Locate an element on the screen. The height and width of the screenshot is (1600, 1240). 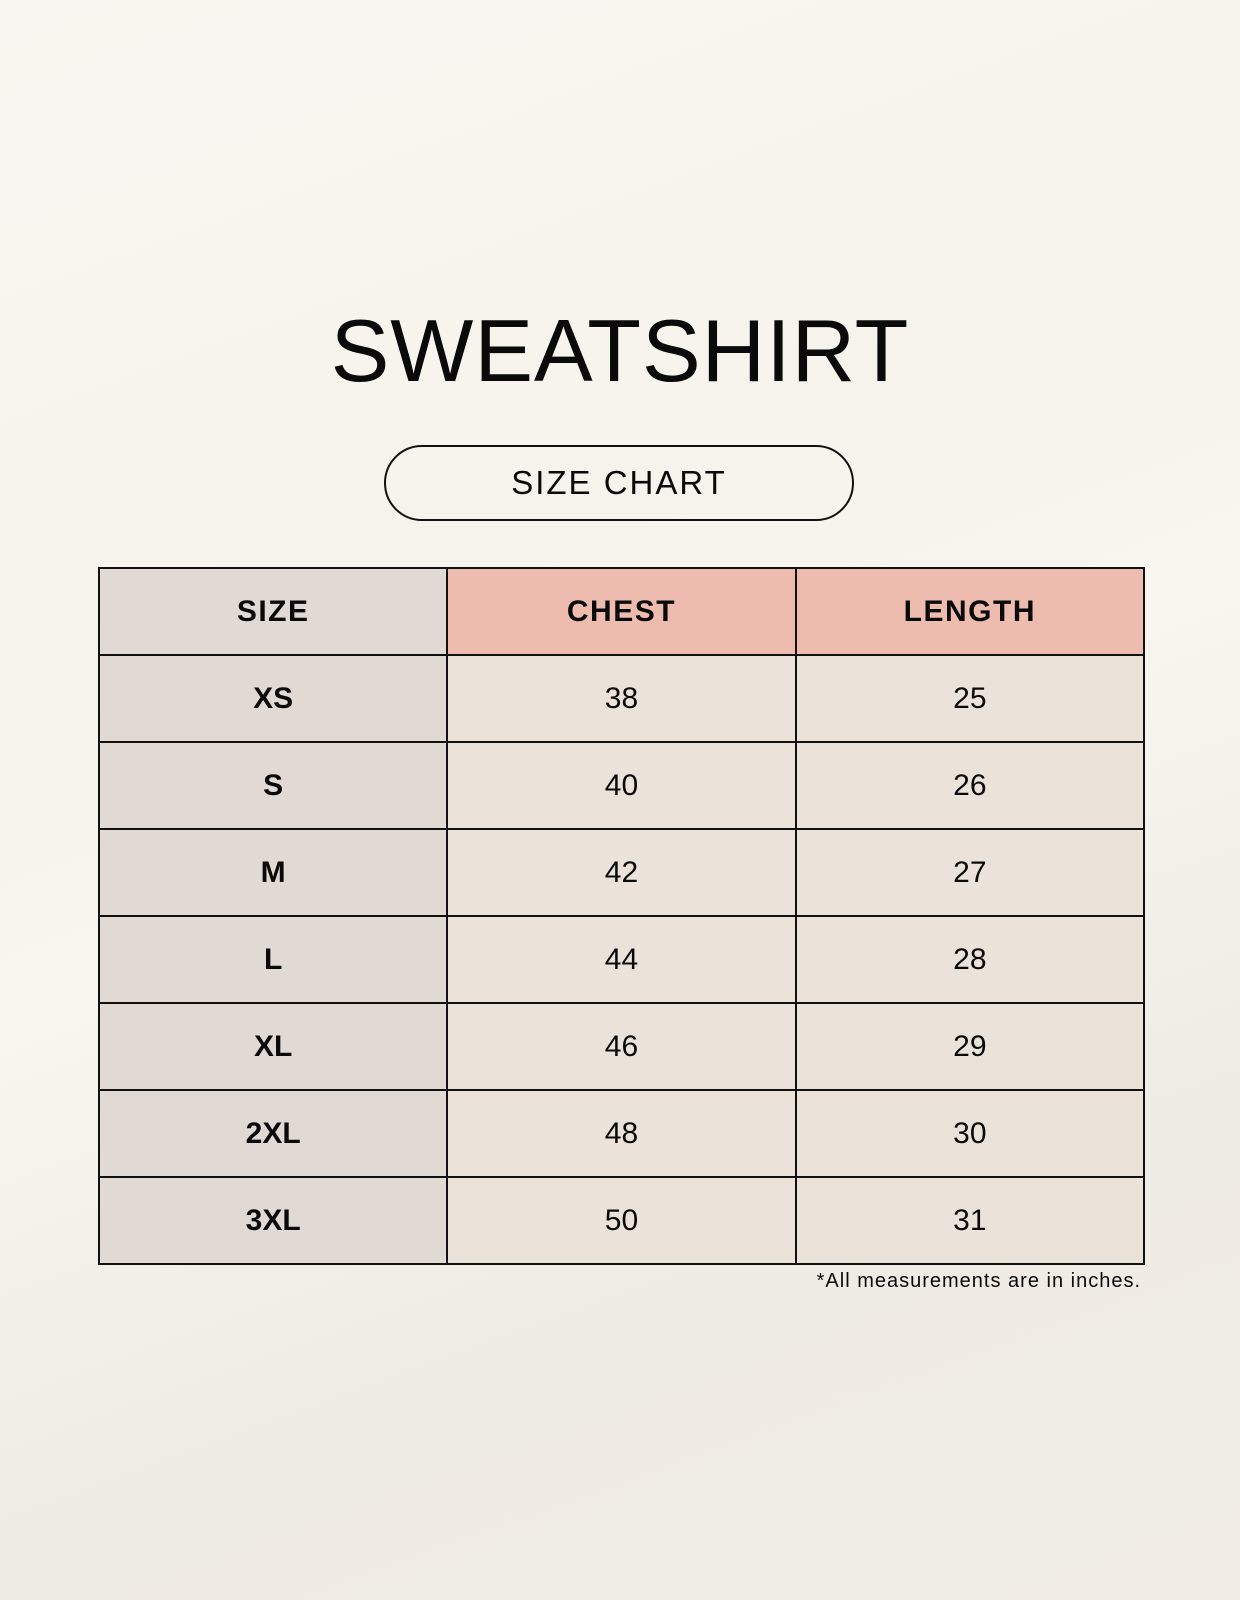
length-cell: 28 is located at coordinates (970, 959).